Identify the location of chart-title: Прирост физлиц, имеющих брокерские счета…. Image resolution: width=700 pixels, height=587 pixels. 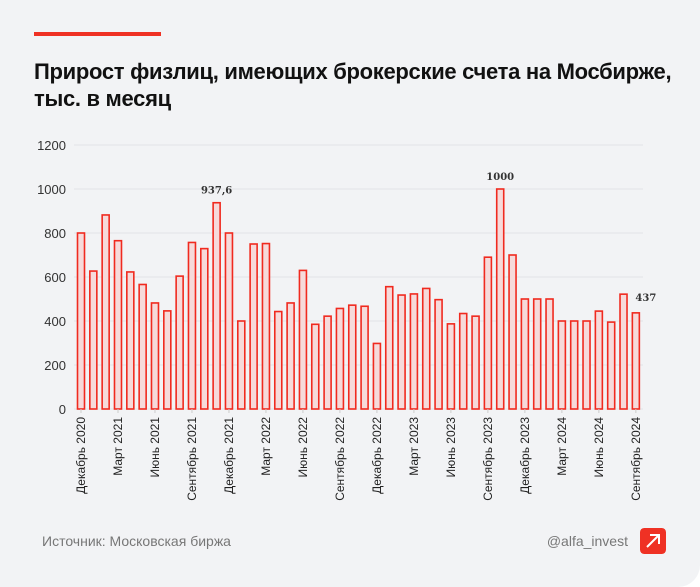
(353, 85).